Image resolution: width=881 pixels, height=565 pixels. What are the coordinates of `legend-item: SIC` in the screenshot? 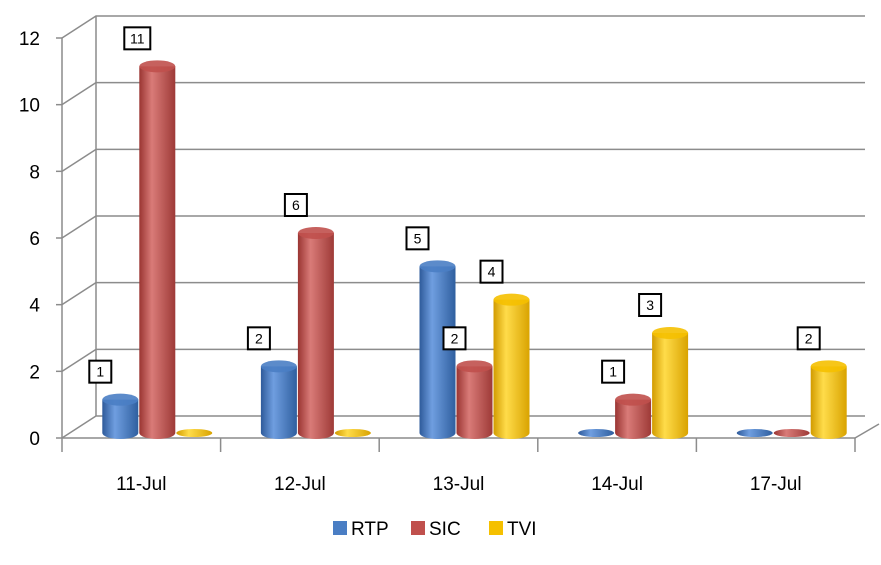 It's located at (436, 529).